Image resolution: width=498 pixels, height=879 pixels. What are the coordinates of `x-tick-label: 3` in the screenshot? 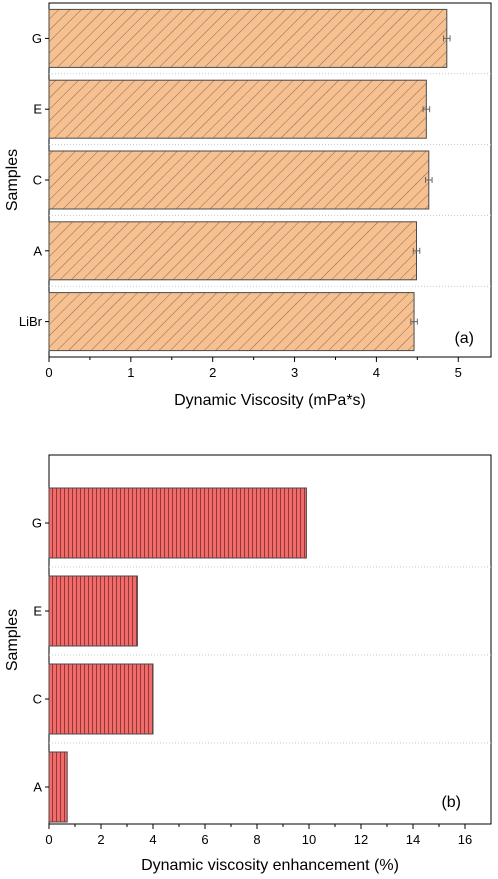 It's located at (294, 372).